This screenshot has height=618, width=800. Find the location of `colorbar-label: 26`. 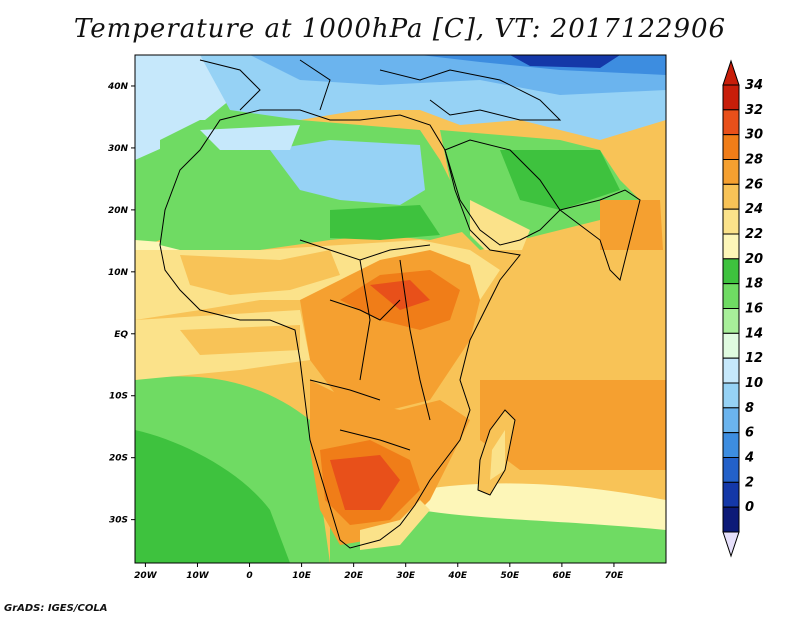

colorbar-label: 26 is located at coordinates (754, 184).